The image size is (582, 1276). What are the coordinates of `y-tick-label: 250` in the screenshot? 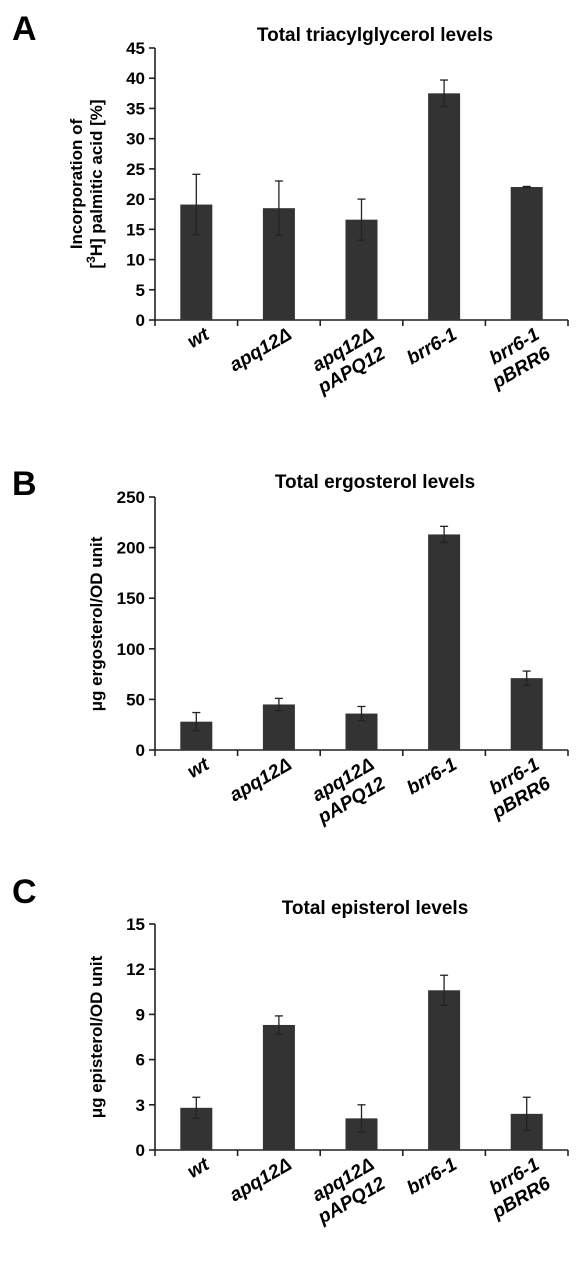 It's located at (131, 497).